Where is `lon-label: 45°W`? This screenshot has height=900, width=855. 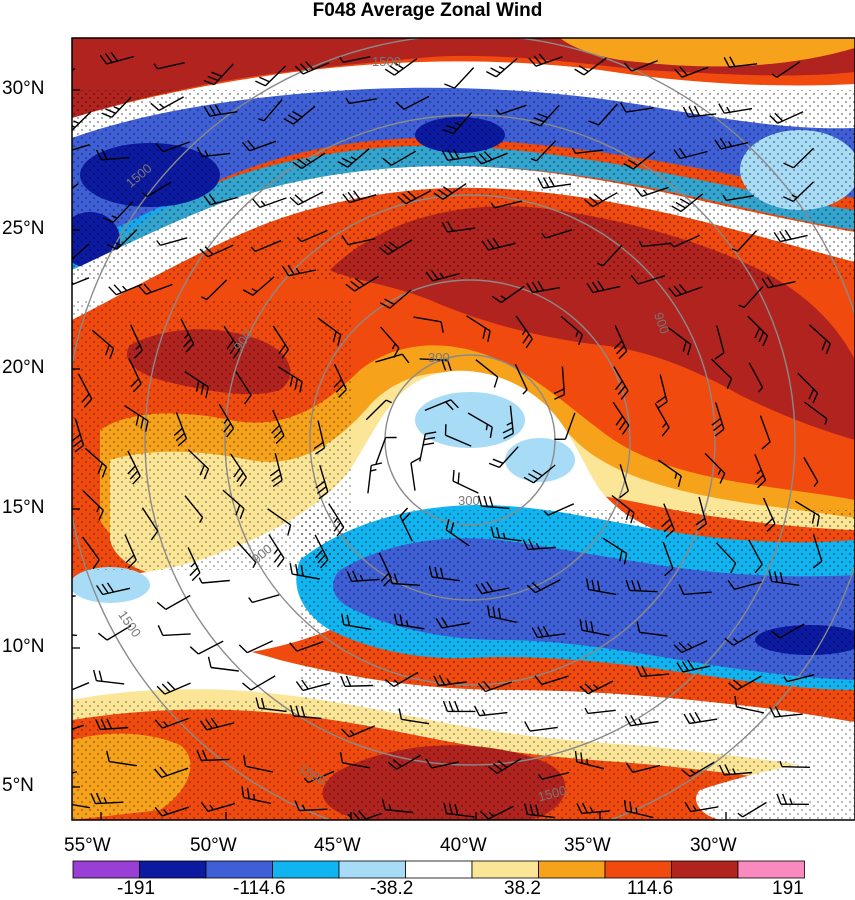 lon-label: 45°W is located at coordinates (337, 845).